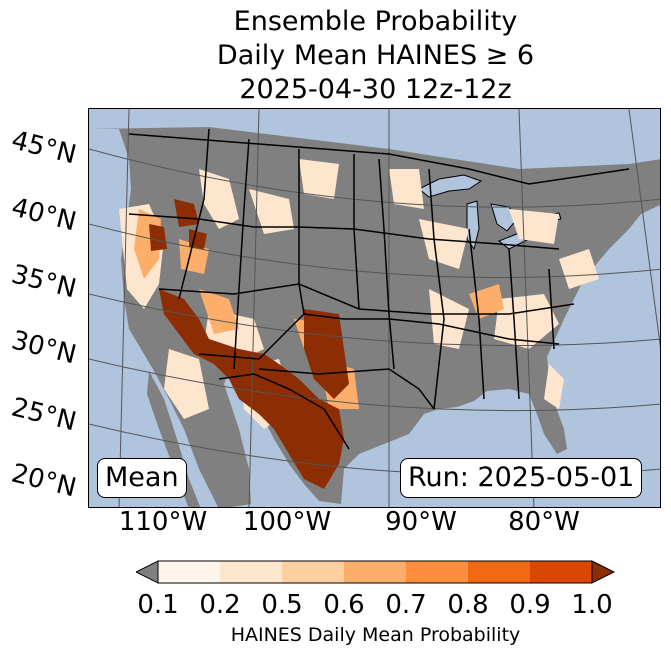 Image resolution: width=671 pixels, height=658 pixels. Describe the element at coordinates (406, 605) in the screenshot. I see `colorbar-tick-4: 0.7` at that location.